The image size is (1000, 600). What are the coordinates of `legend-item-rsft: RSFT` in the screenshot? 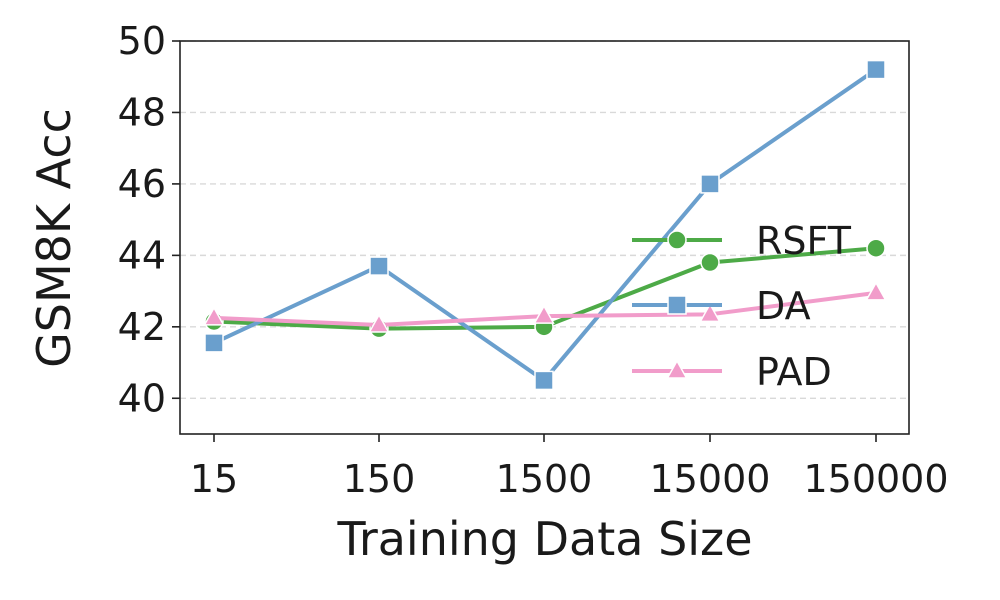 It's located at (742, 241).